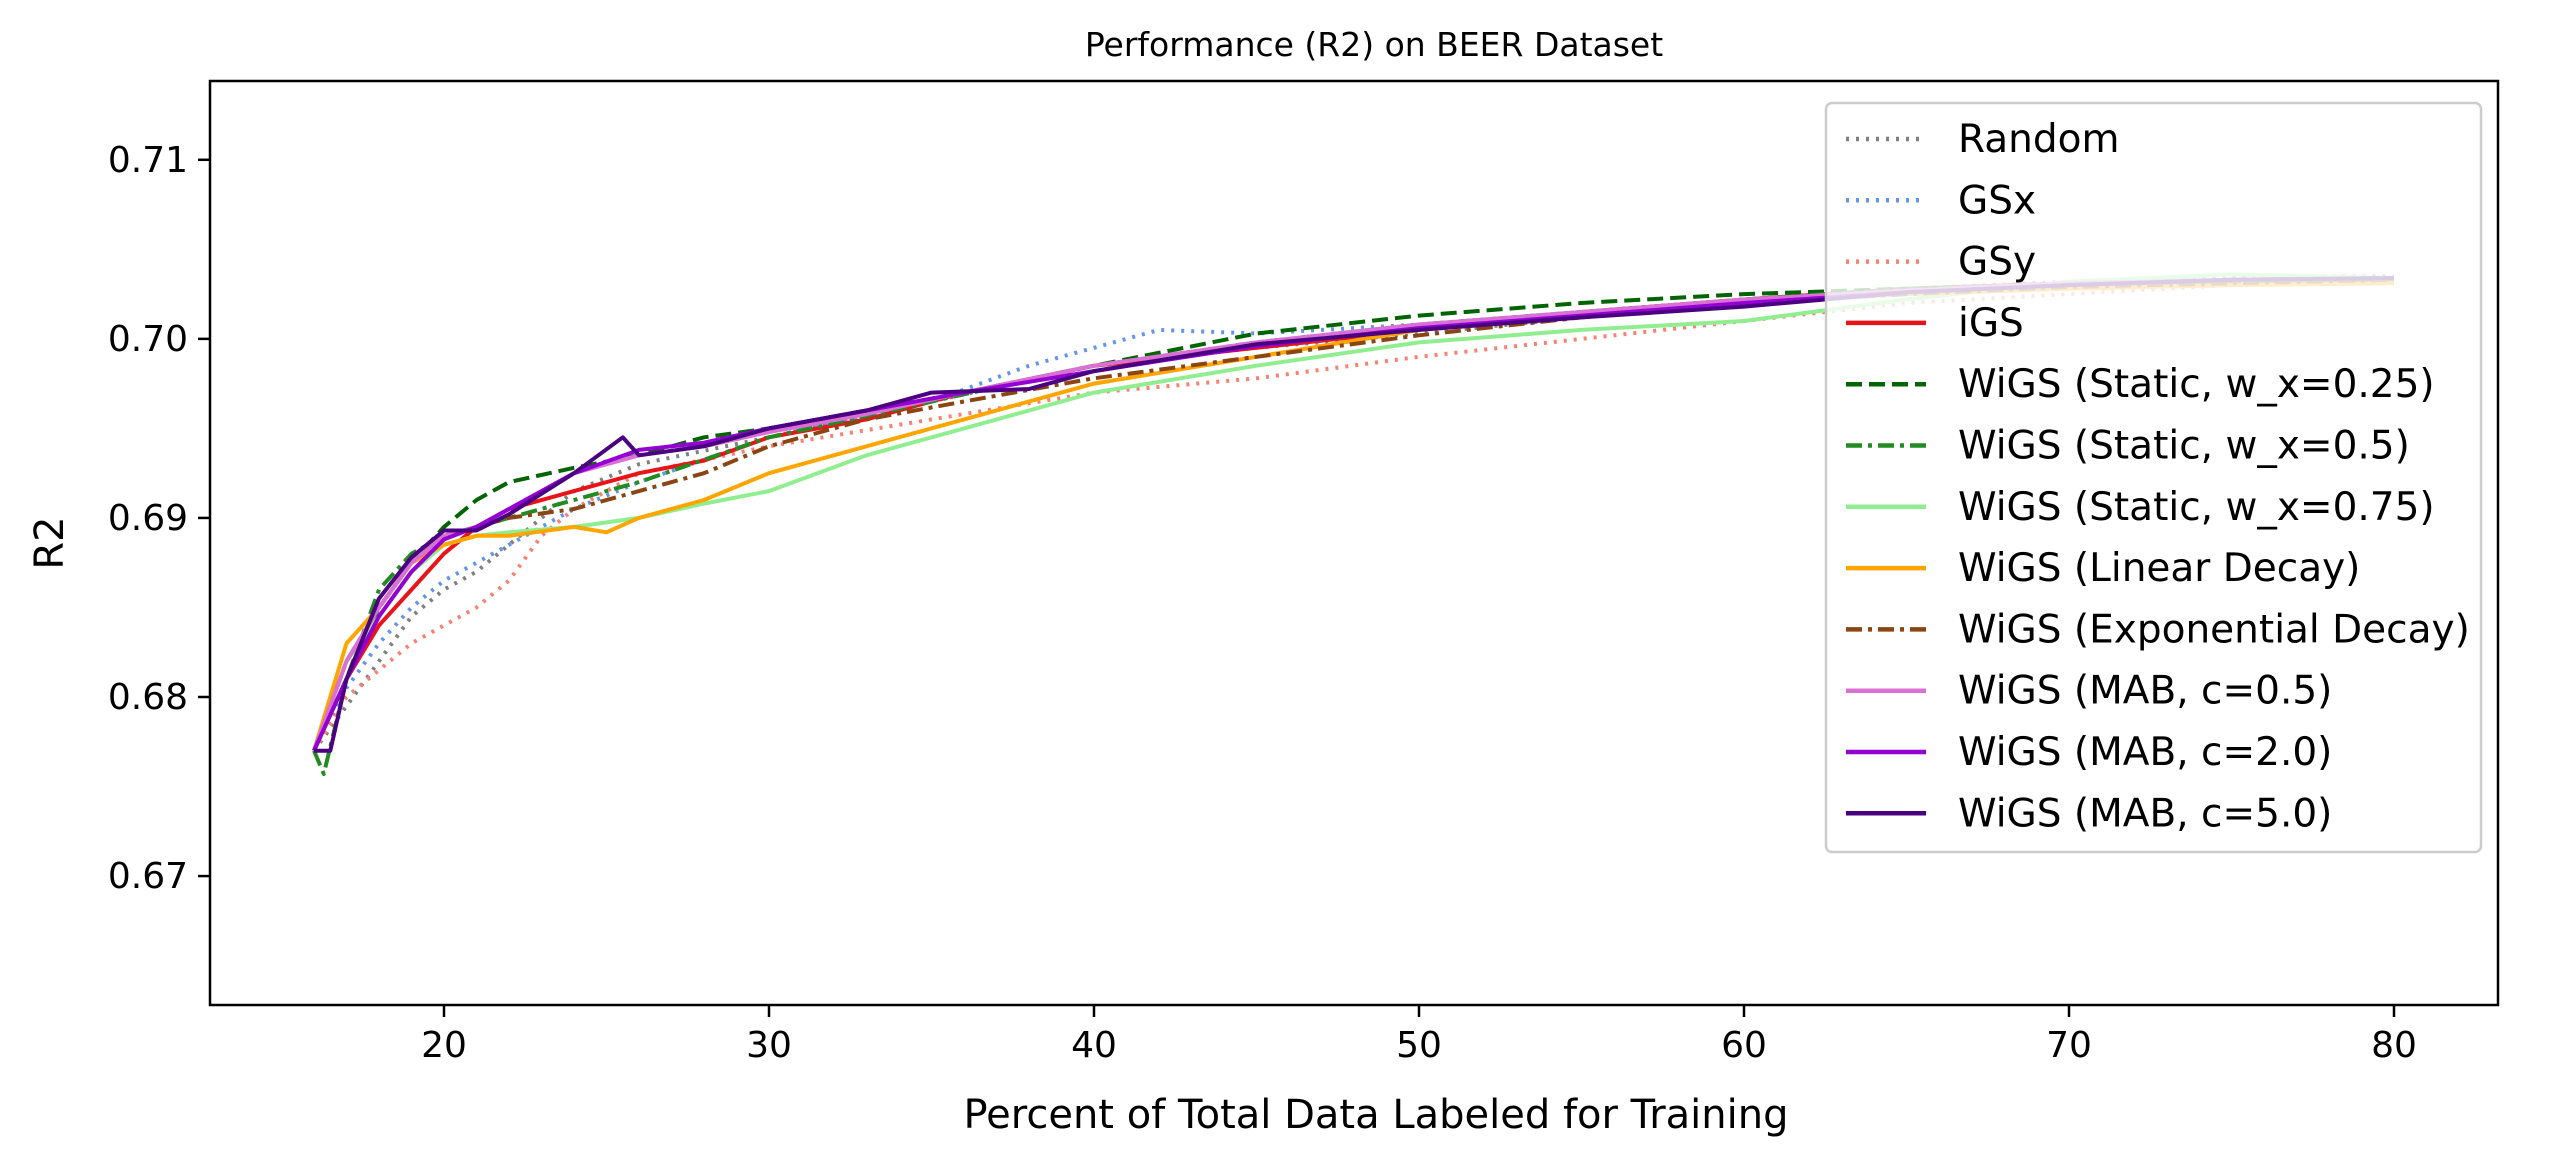 The width and height of the screenshot is (2563, 1162). What do you see at coordinates (2145, 752) in the screenshot?
I see `legend-label: WiGS (MAB, c=2.0)` at bounding box center [2145, 752].